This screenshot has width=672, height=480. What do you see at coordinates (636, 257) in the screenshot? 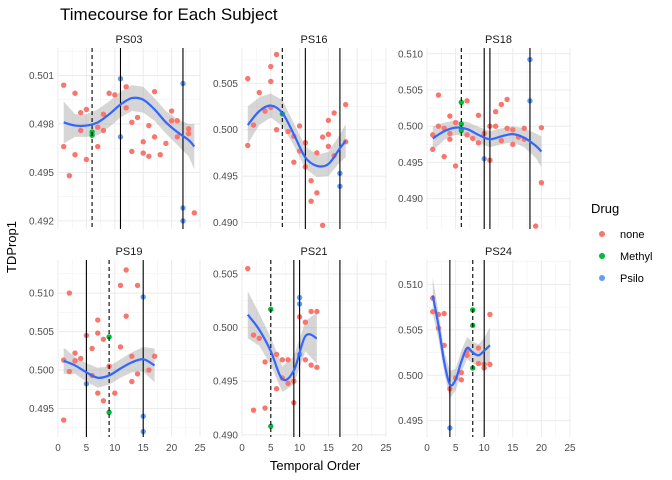
I see `legend-label-methyl: Methyl` at bounding box center [636, 257].